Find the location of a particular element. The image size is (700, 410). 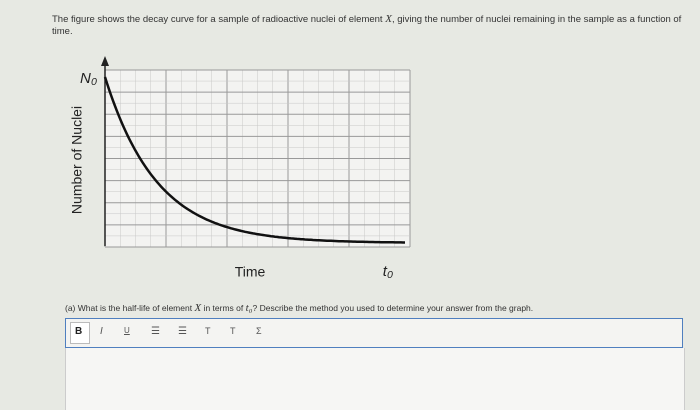

x-marker: t₀ is located at coordinates (388, 271).